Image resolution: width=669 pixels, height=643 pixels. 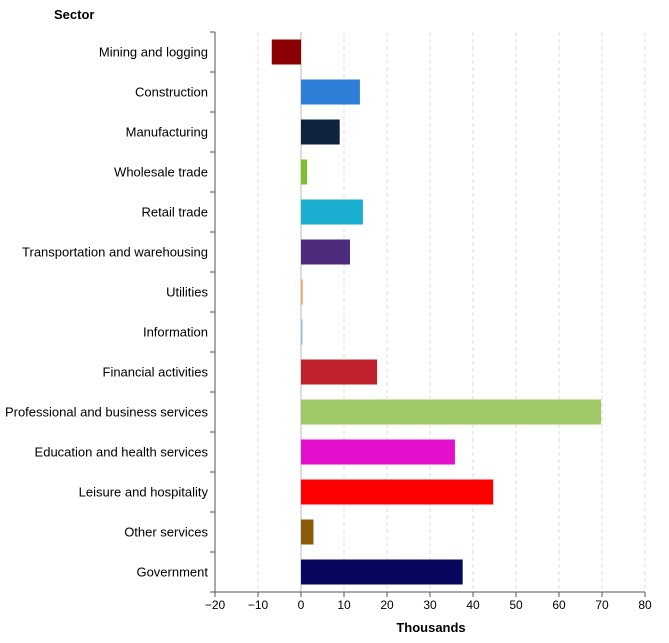 What do you see at coordinates (430, 627) in the screenshot?
I see `value-axis-title: Thousands` at bounding box center [430, 627].